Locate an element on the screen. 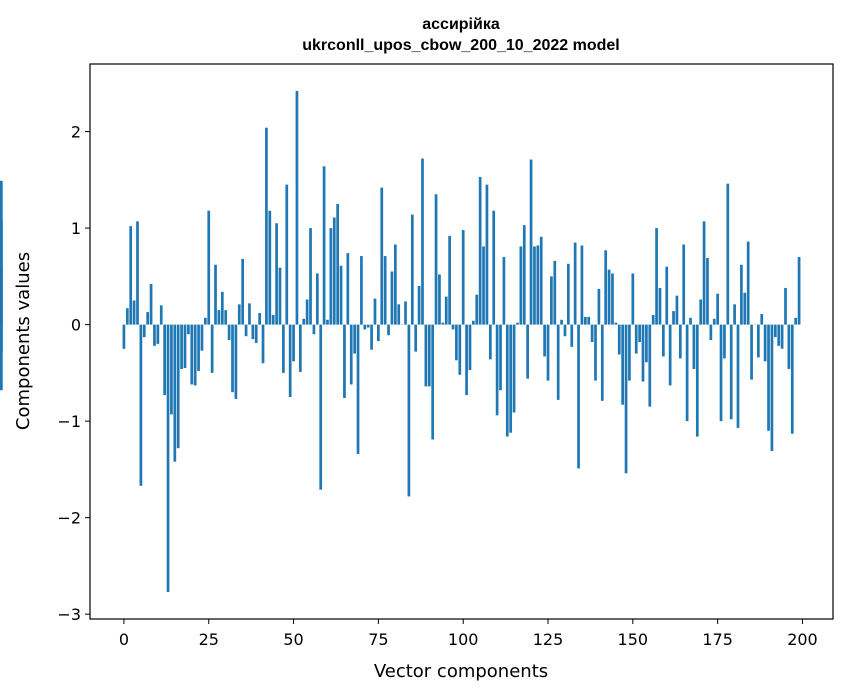  x-tick-label: 50 is located at coordinates (293, 639).